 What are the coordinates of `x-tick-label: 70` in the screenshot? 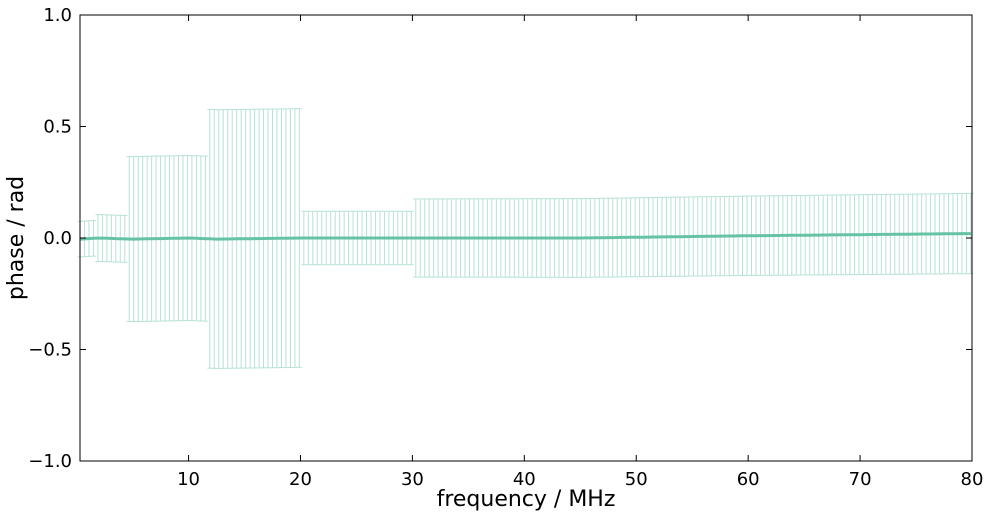 It's located at (860, 479).